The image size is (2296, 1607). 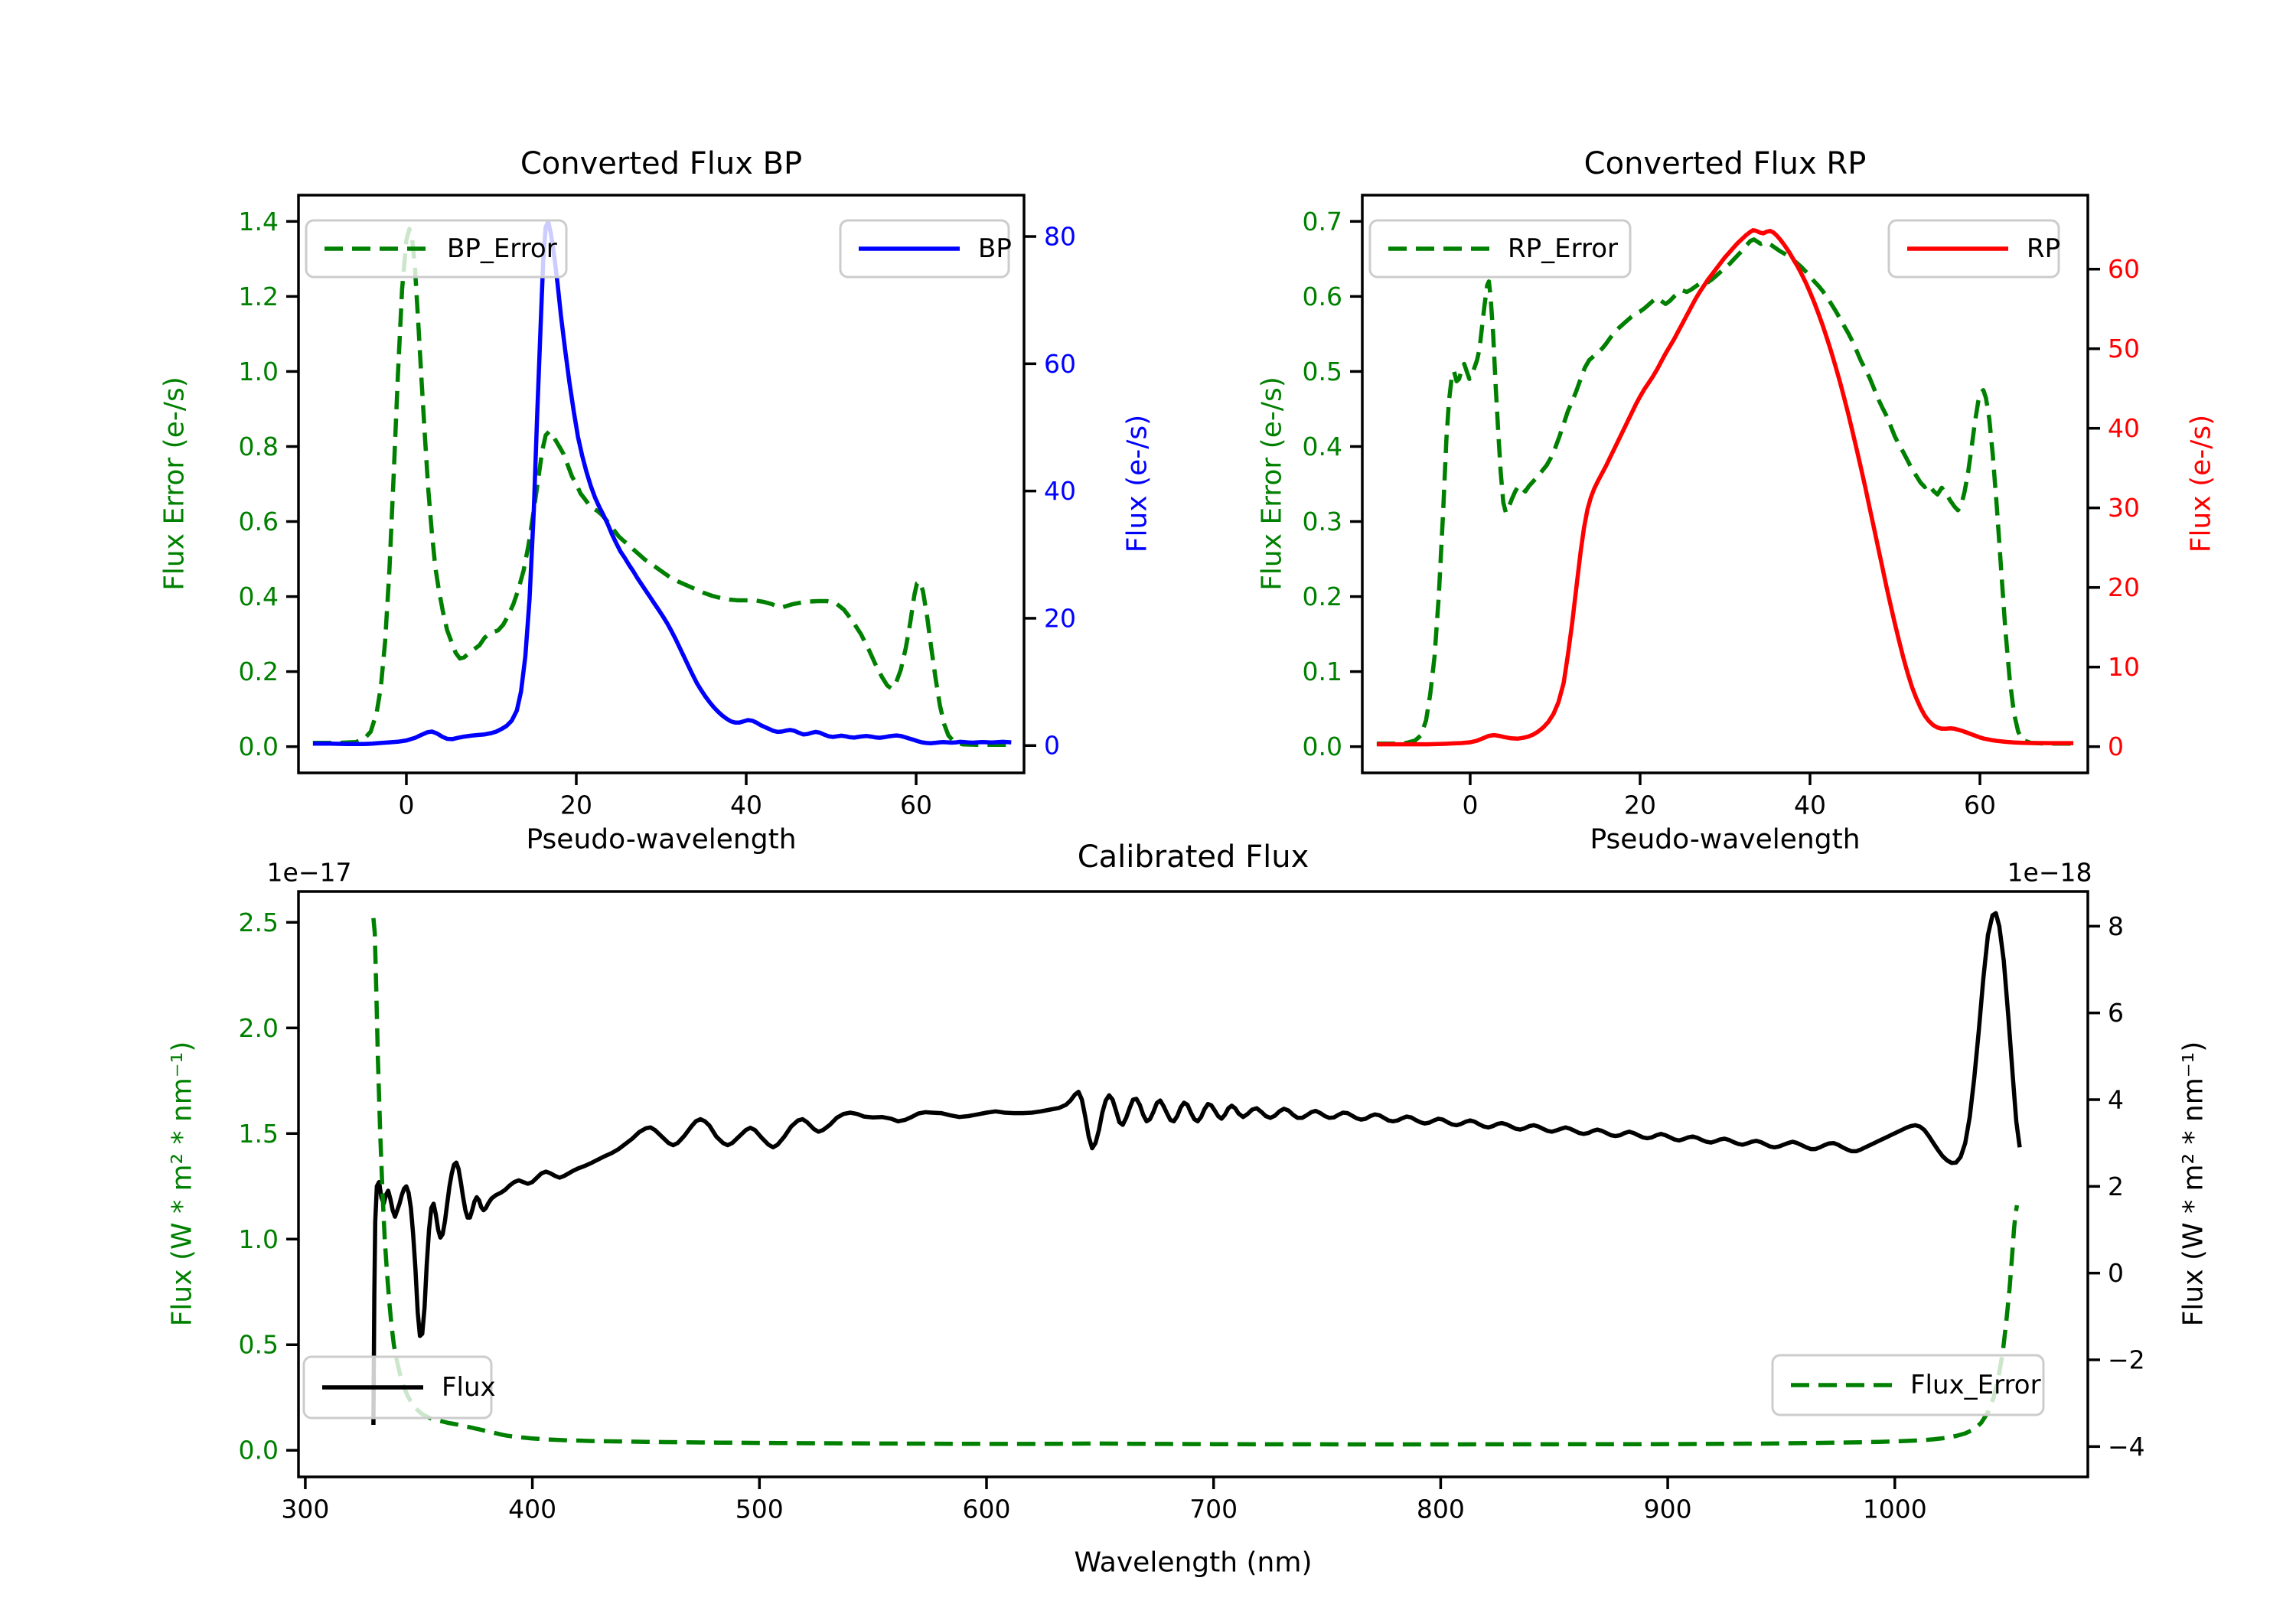 I want to click on bp-xtick-label: 40, so click(x=746, y=805).